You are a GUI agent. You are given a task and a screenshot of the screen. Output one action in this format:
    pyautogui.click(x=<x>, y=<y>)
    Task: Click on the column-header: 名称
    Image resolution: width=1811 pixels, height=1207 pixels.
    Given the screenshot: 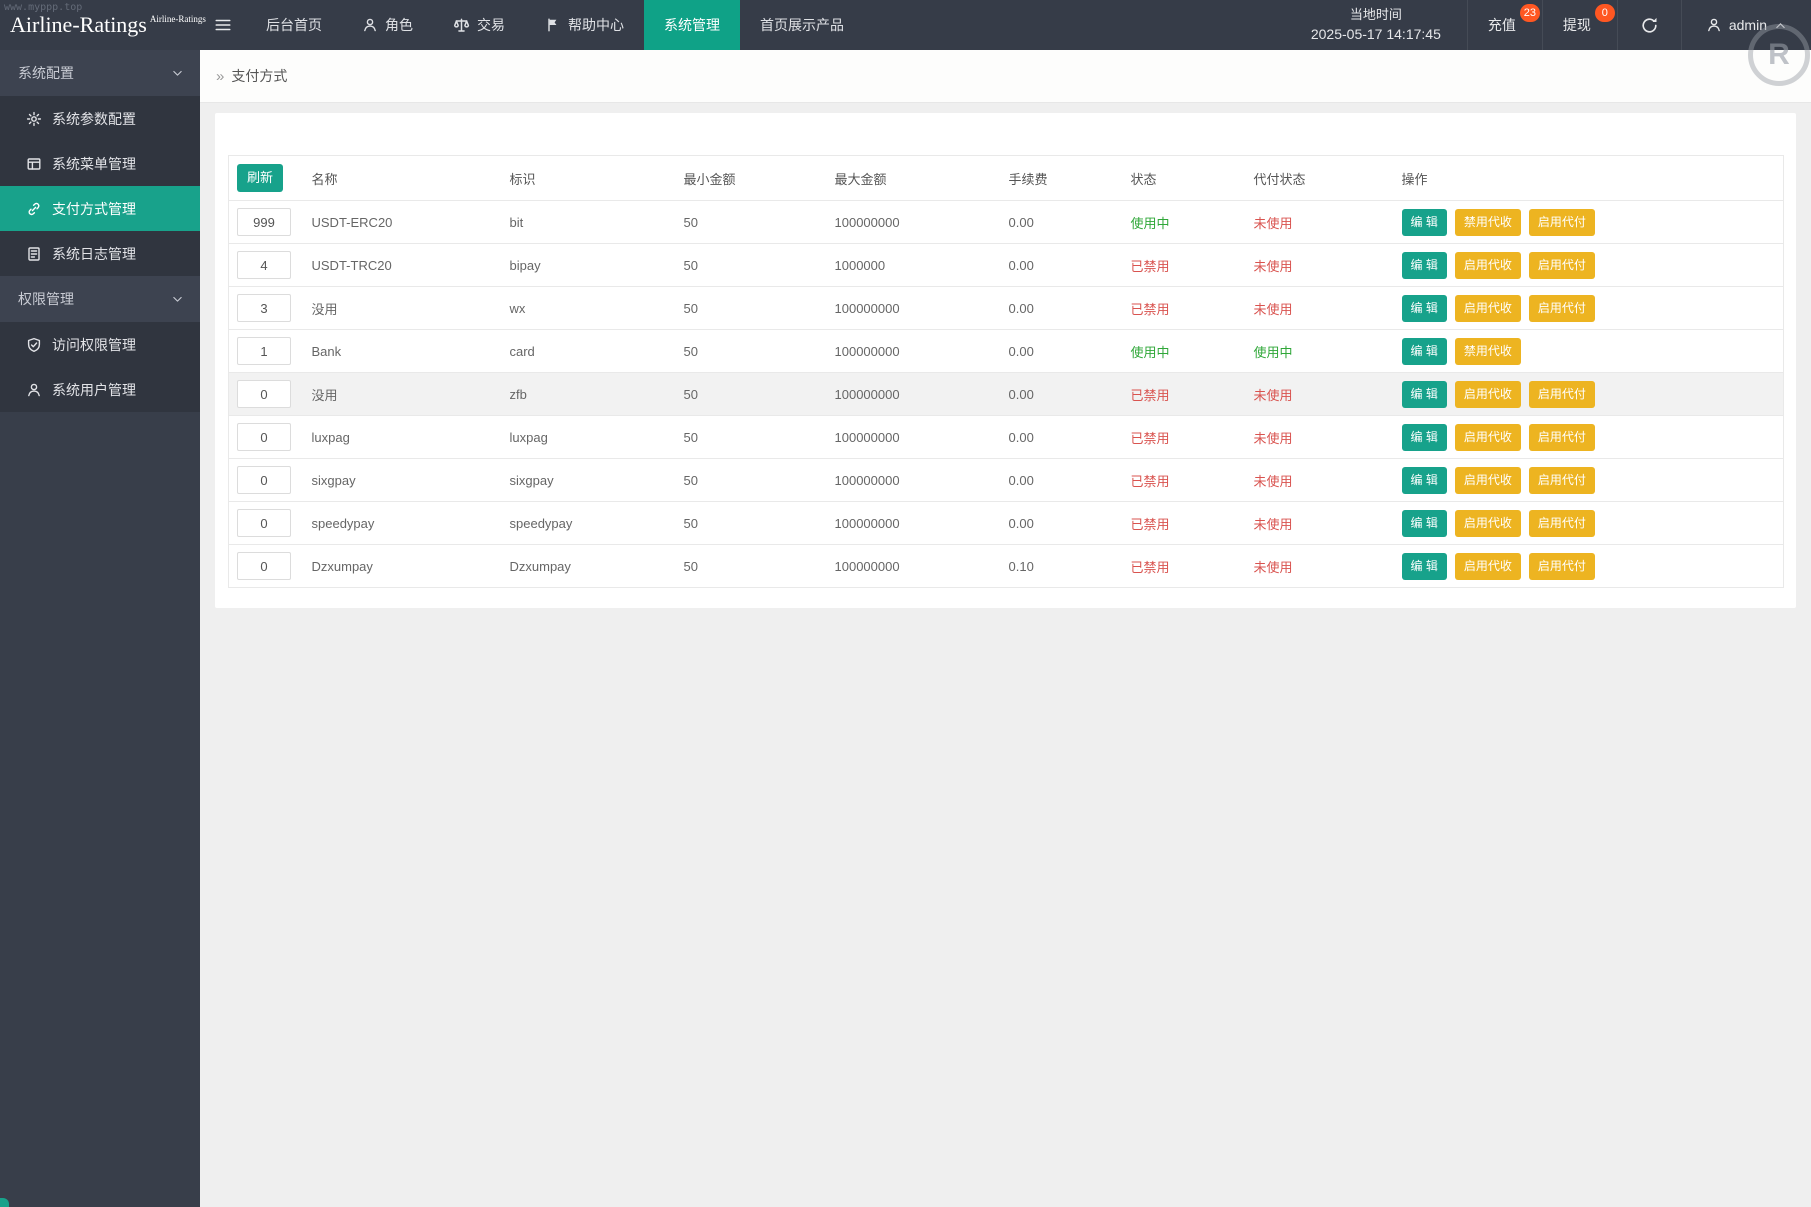 What is the action you would take?
    pyautogui.click(x=402, y=178)
    